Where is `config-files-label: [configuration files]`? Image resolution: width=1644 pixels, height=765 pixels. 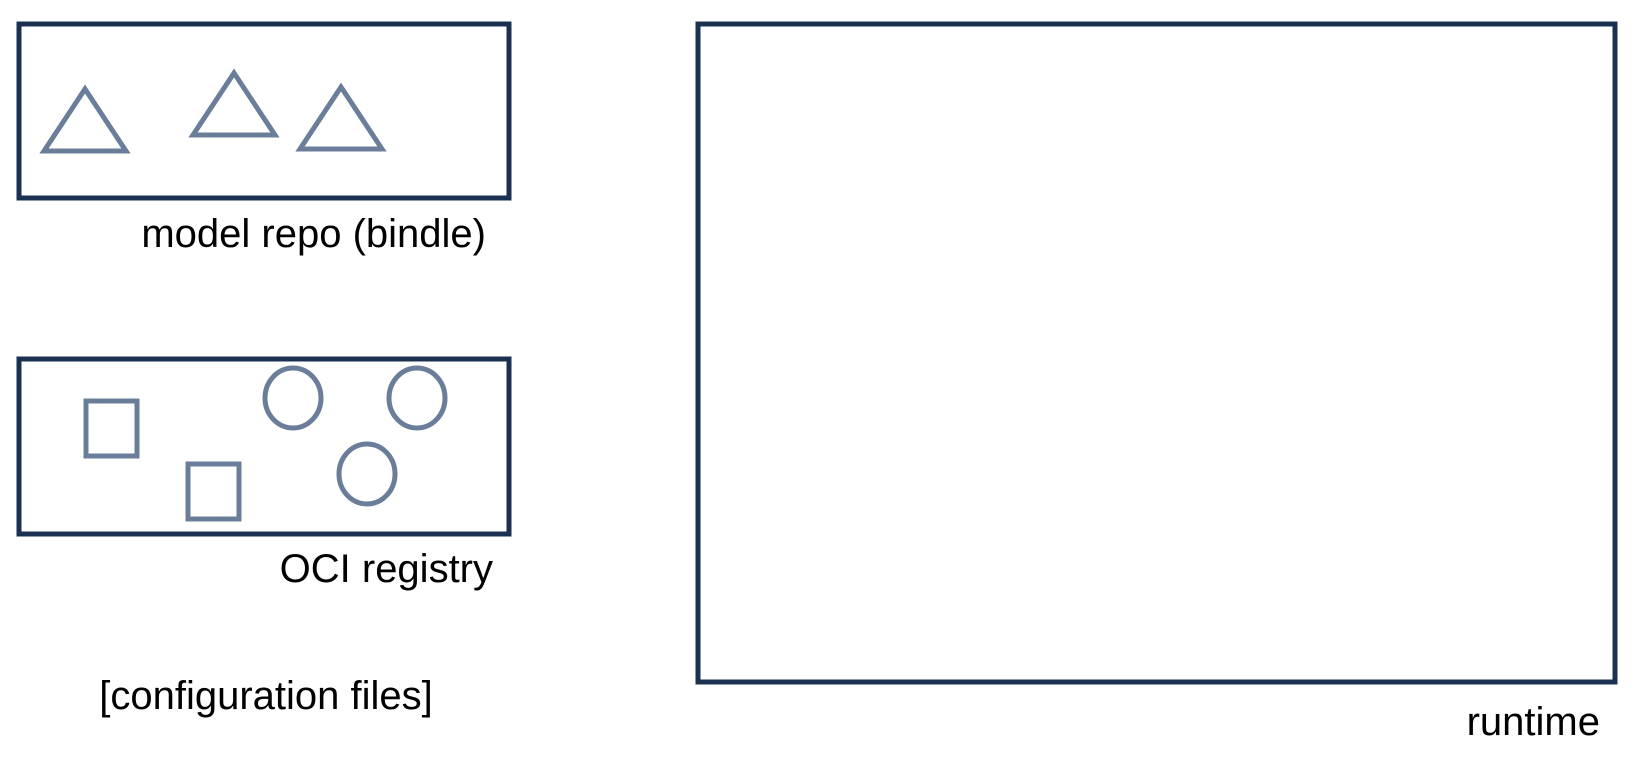
config-files-label: [configuration files] is located at coordinates (266, 696).